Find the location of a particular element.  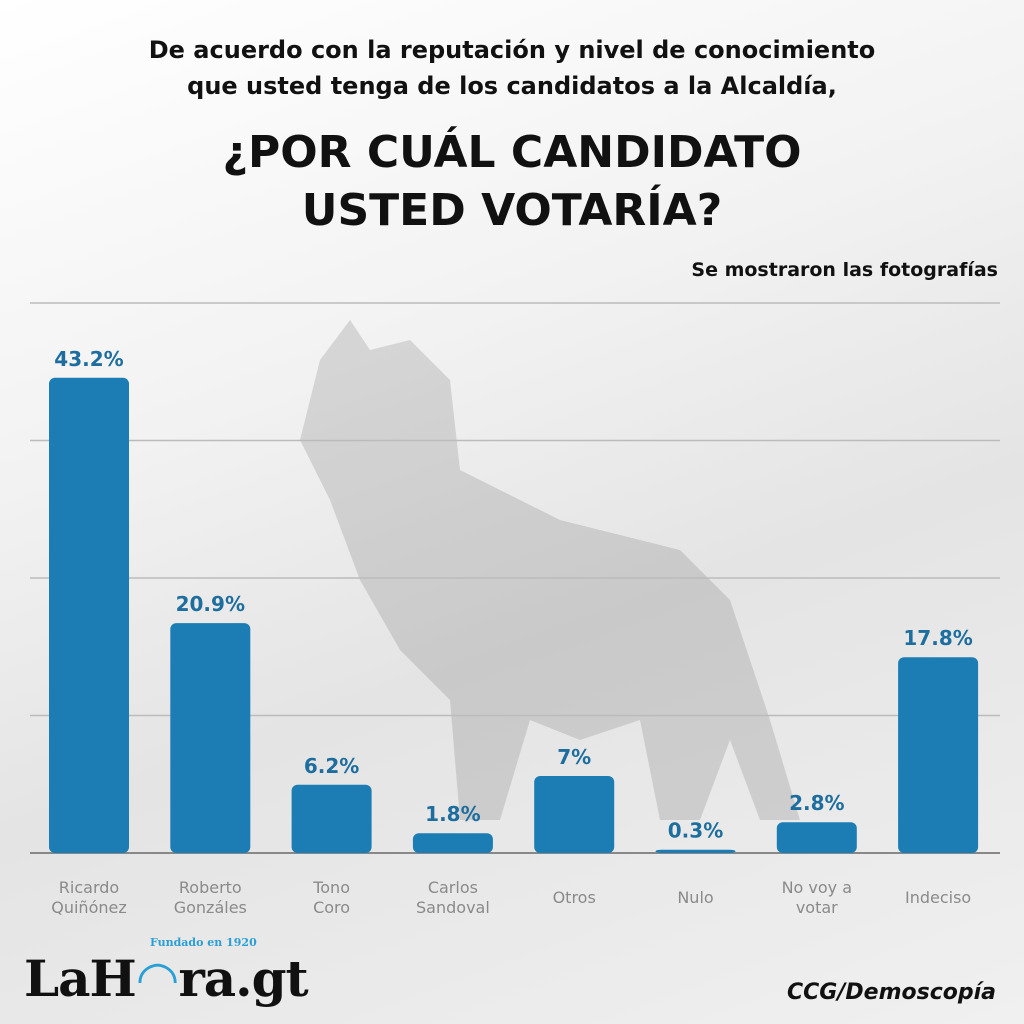

category-label: Indeciso is located at coordinates (938, 897).